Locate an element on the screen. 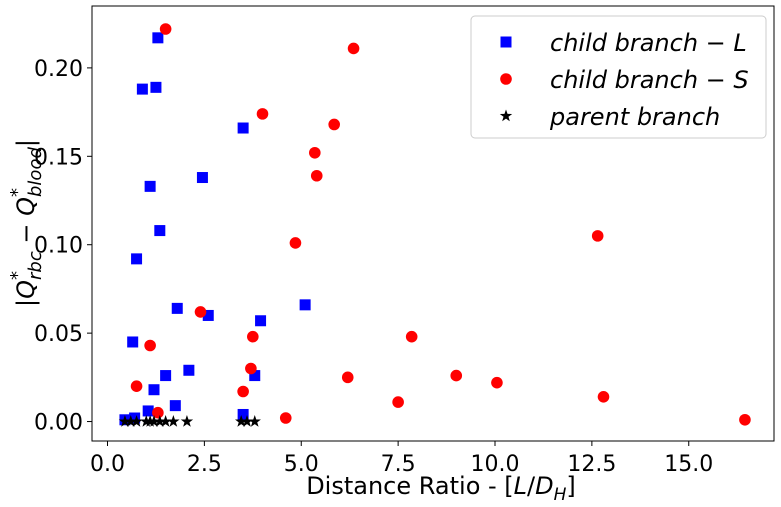 The image size is (781, 507). x-axis-ticks: 0.0 2.5 5.0 7.5 10.0 12.5 15.0 is located at coordinates (401, 459).